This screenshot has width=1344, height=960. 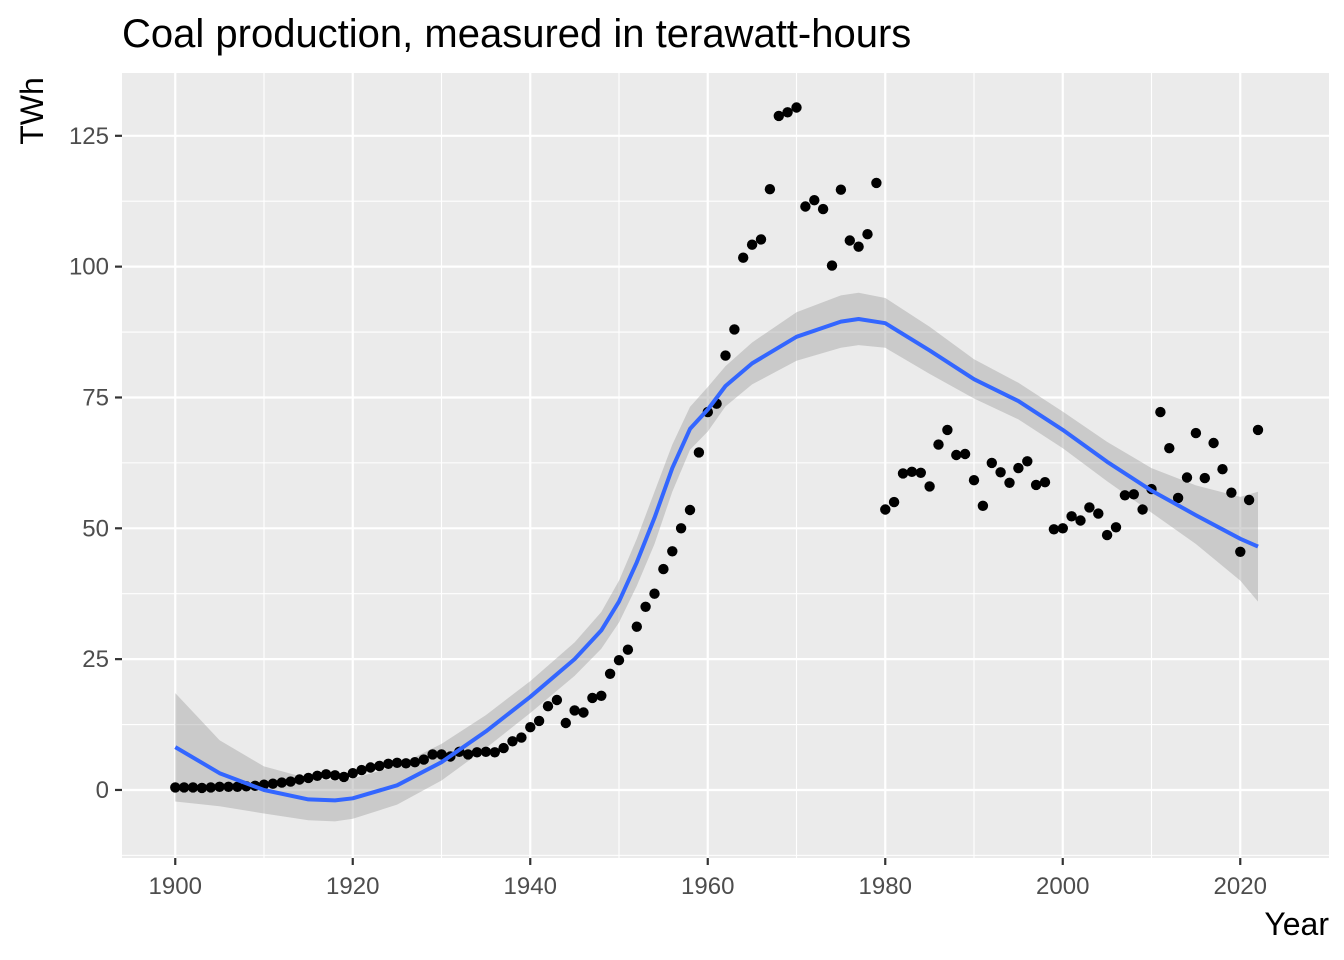 What do you see at coordinates (1062, 886) in the screenshot?
I see `x-tick-label: 2000` at bounding box center [1062, 886].